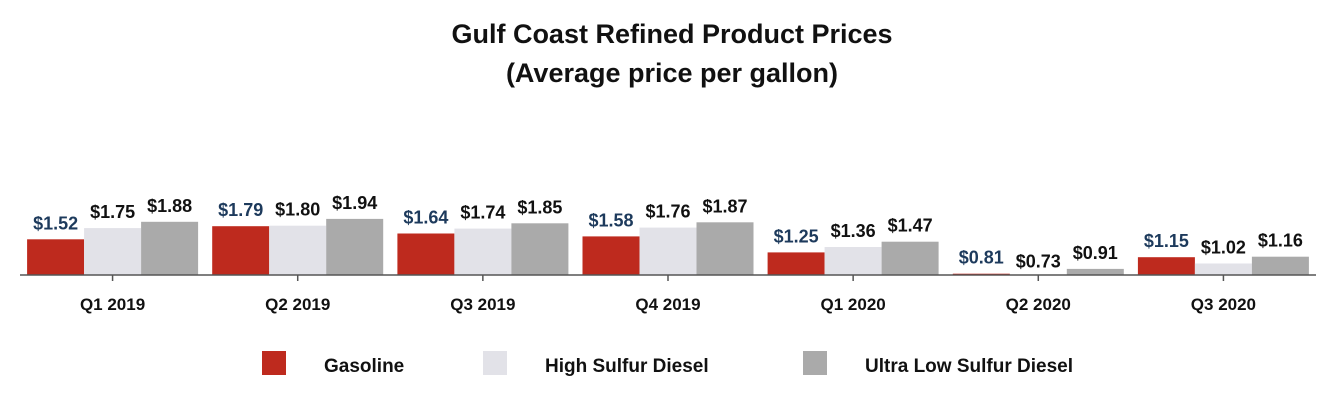 This screenshot has width=1344, height=408. What do you see at coordinates (483, 251) in the screenshot?
I see `bar-high-sulfur-diesel-q3-2019` at bounding box center [483, 251].